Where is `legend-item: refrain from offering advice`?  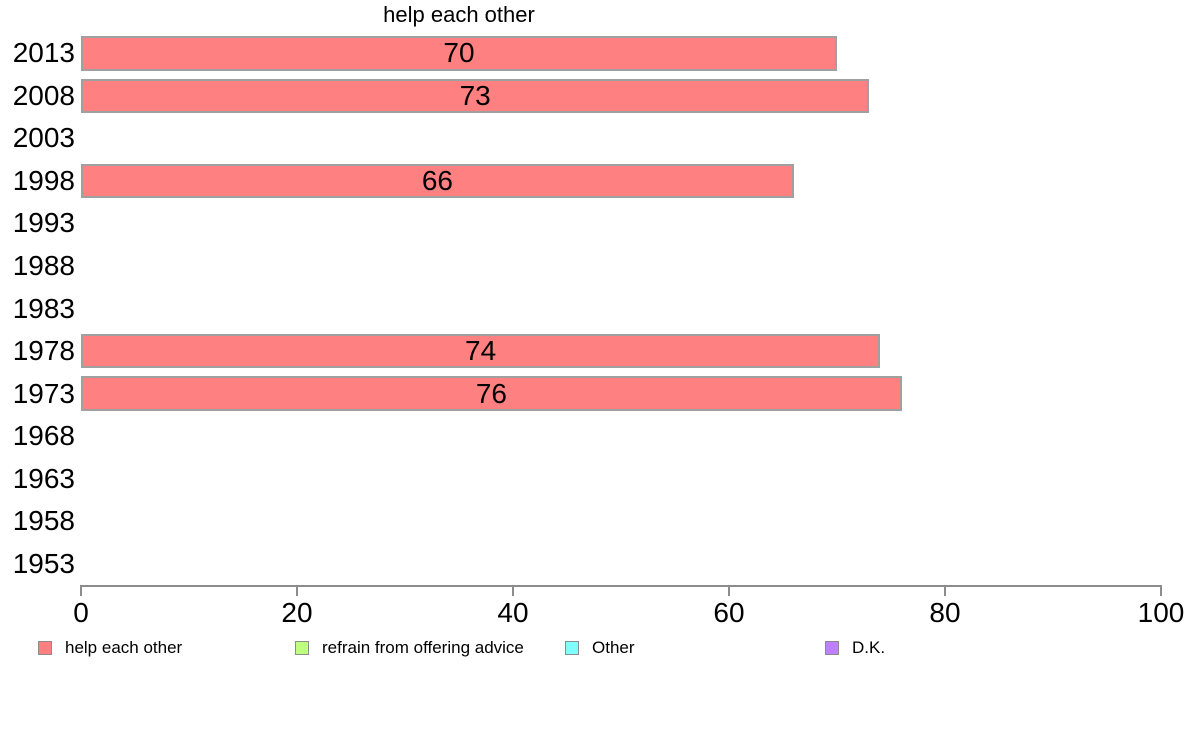
legend-item: refrain from offering advice is located at coordinates (409, 648).